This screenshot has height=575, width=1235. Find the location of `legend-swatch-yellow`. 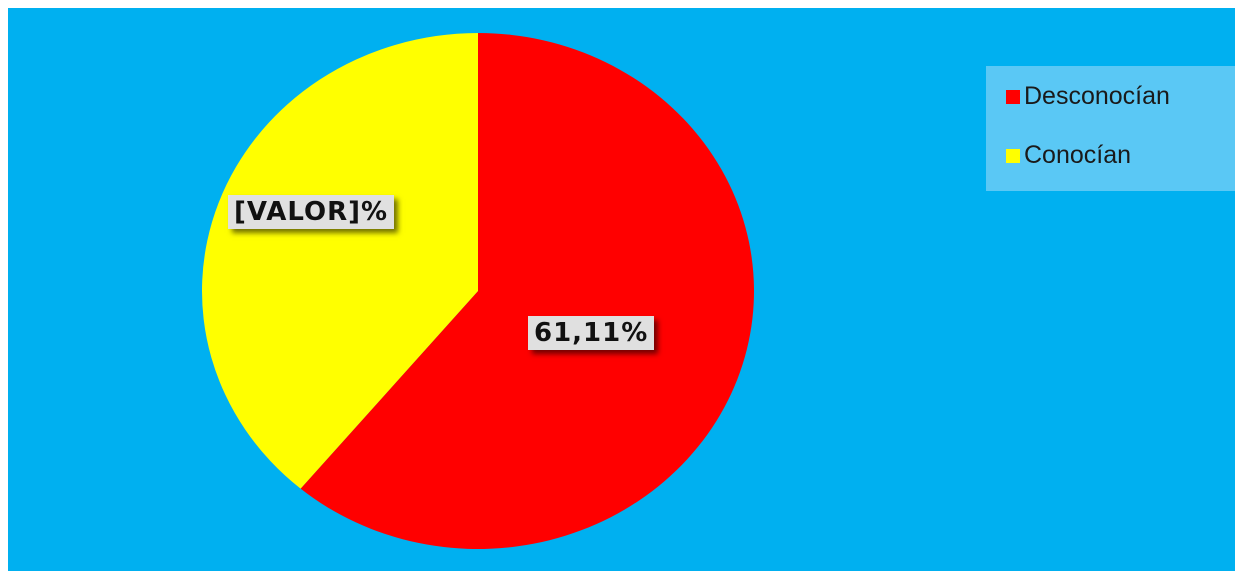

legend-swatch-yellow is located at coordinates (1013, 155).